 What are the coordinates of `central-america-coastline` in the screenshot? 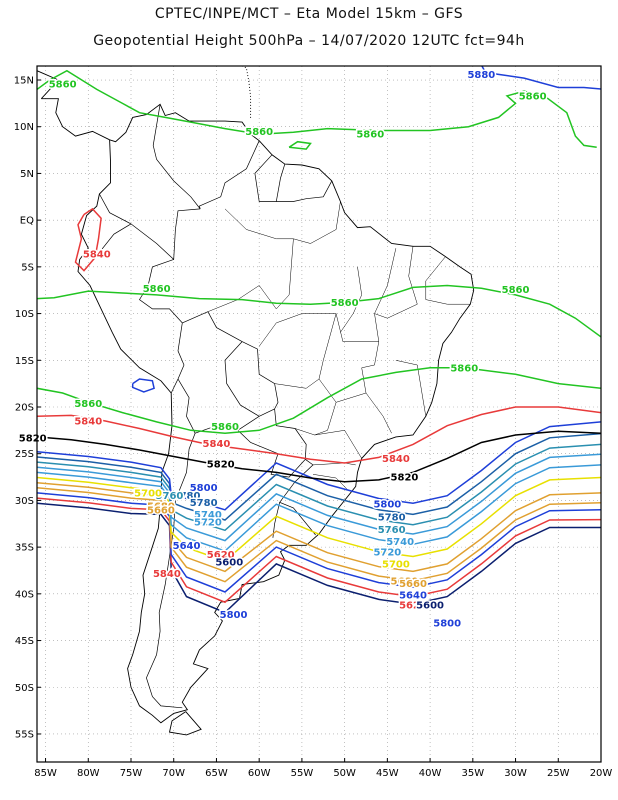 It's located at (48, 85).